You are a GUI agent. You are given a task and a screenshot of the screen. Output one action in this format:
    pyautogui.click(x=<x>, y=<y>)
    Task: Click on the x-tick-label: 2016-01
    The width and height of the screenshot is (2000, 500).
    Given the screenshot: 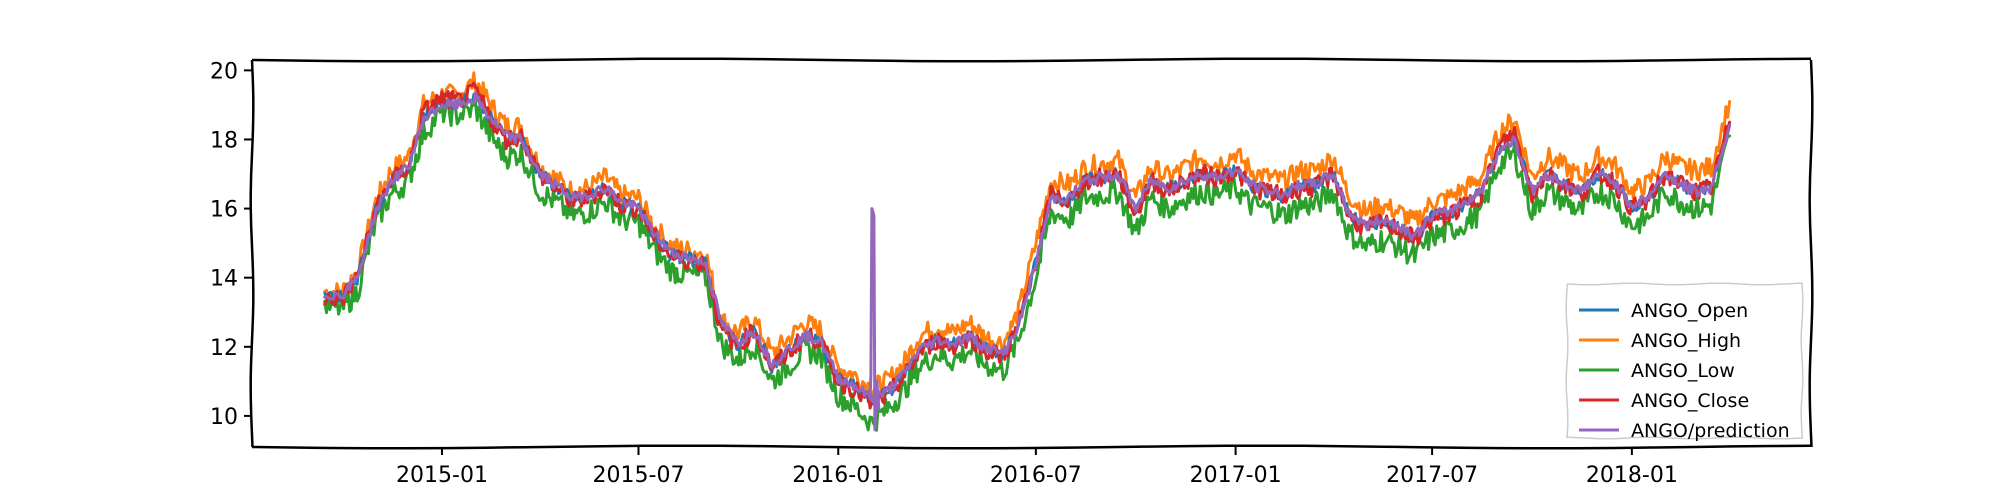 What is the action you would take?
    pyautogui.click(x=838, y=475)
    